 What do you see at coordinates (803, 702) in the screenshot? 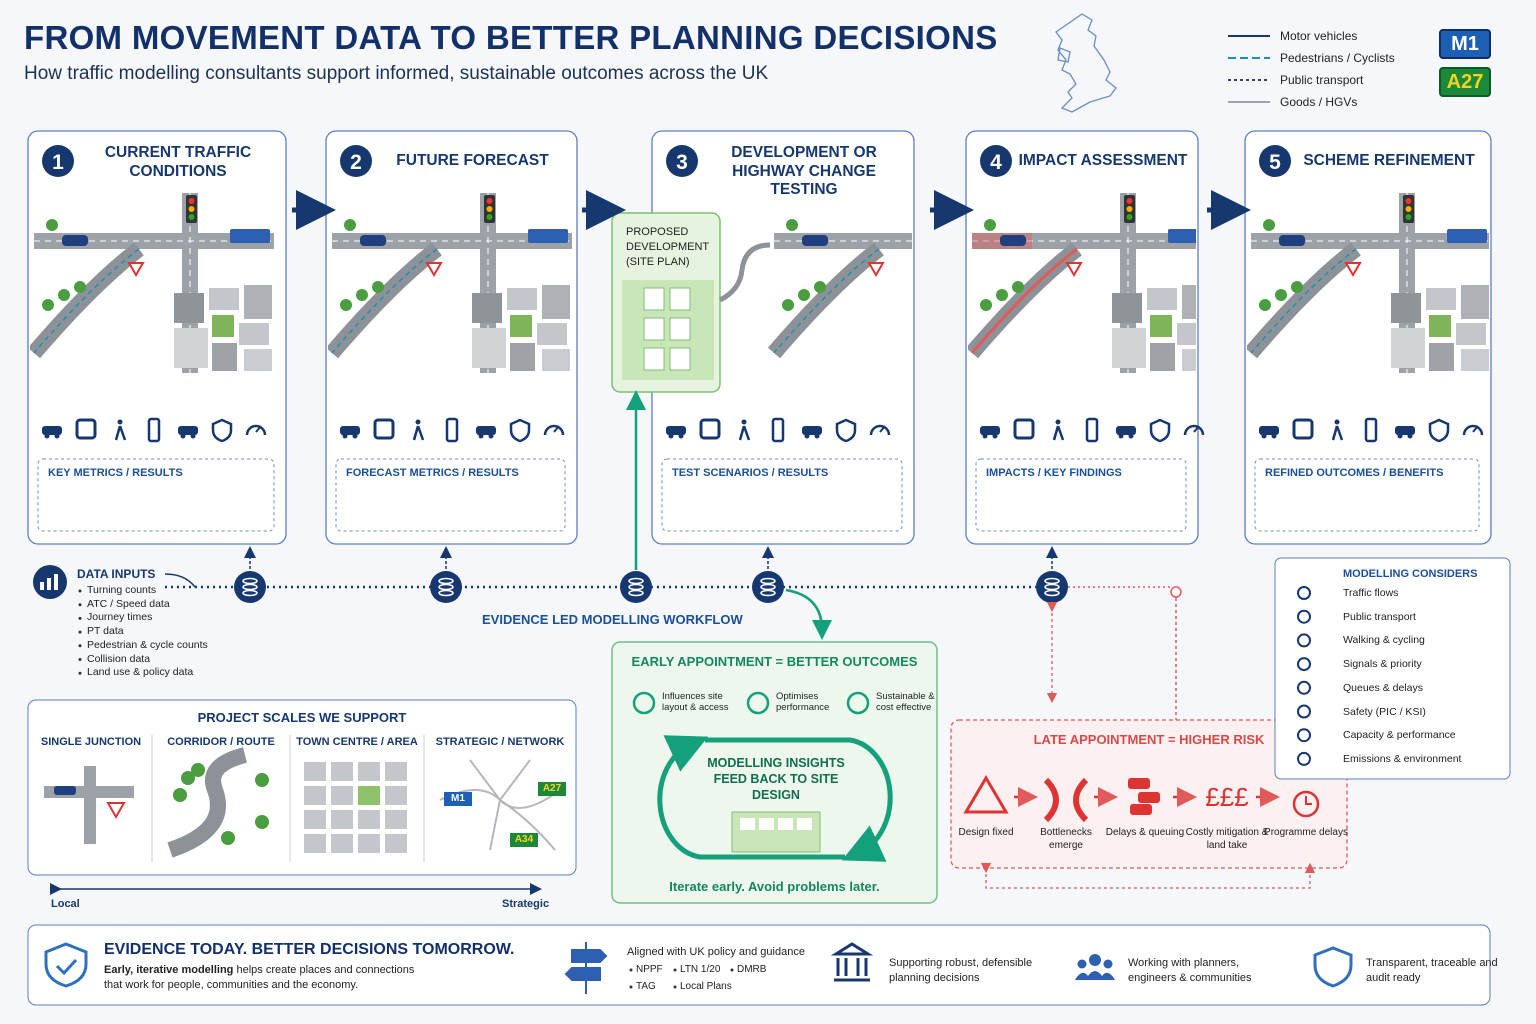
I see `benefit-label: Optimises performance` at bounding box center [803, 702].